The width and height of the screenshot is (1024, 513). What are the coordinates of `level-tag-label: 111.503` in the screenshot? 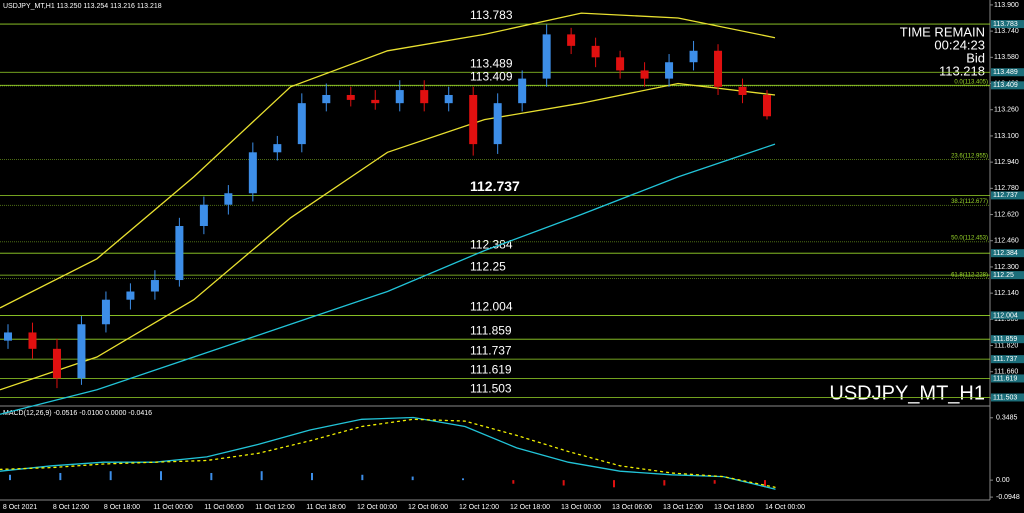 It's located at (1005, 397).